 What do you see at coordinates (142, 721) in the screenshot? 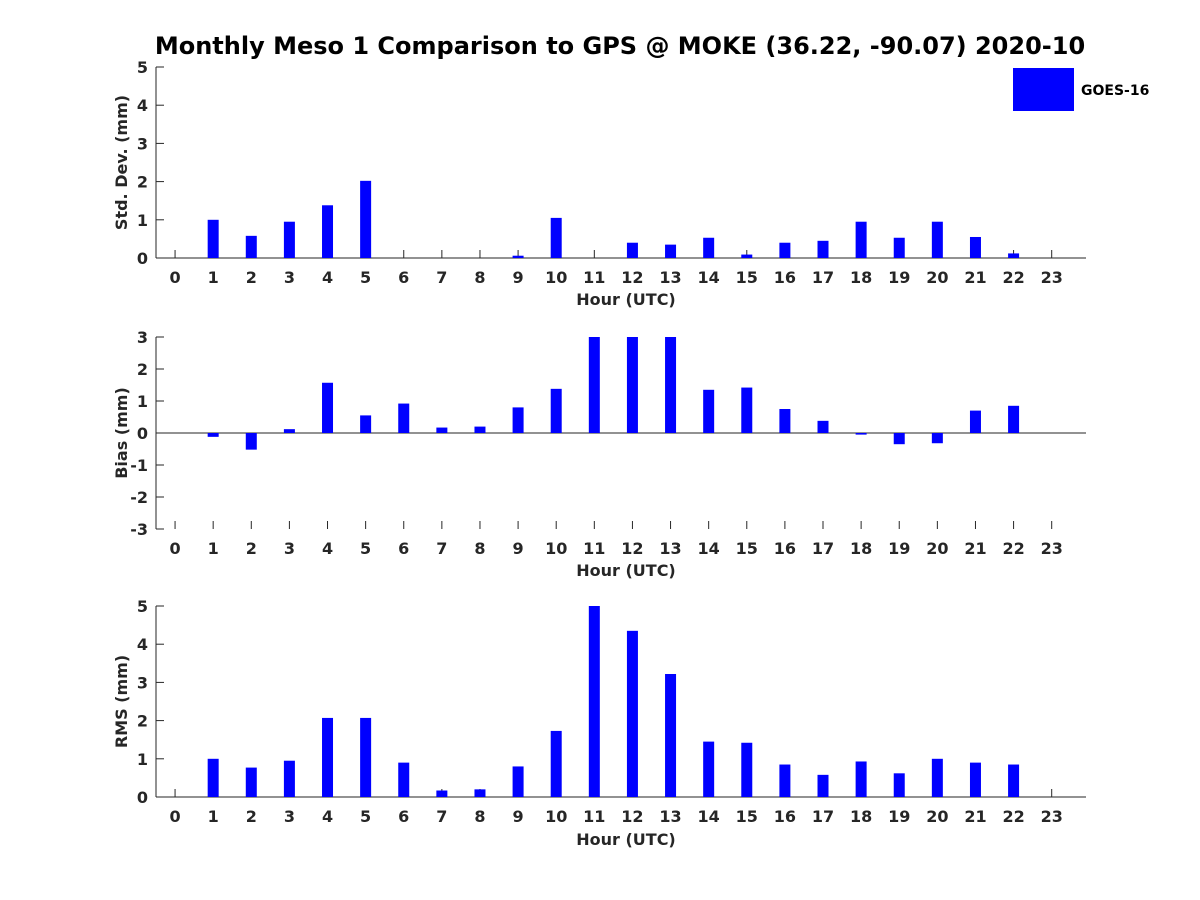
I see `y-tick-label: 2` at bounding box center [142, 721].